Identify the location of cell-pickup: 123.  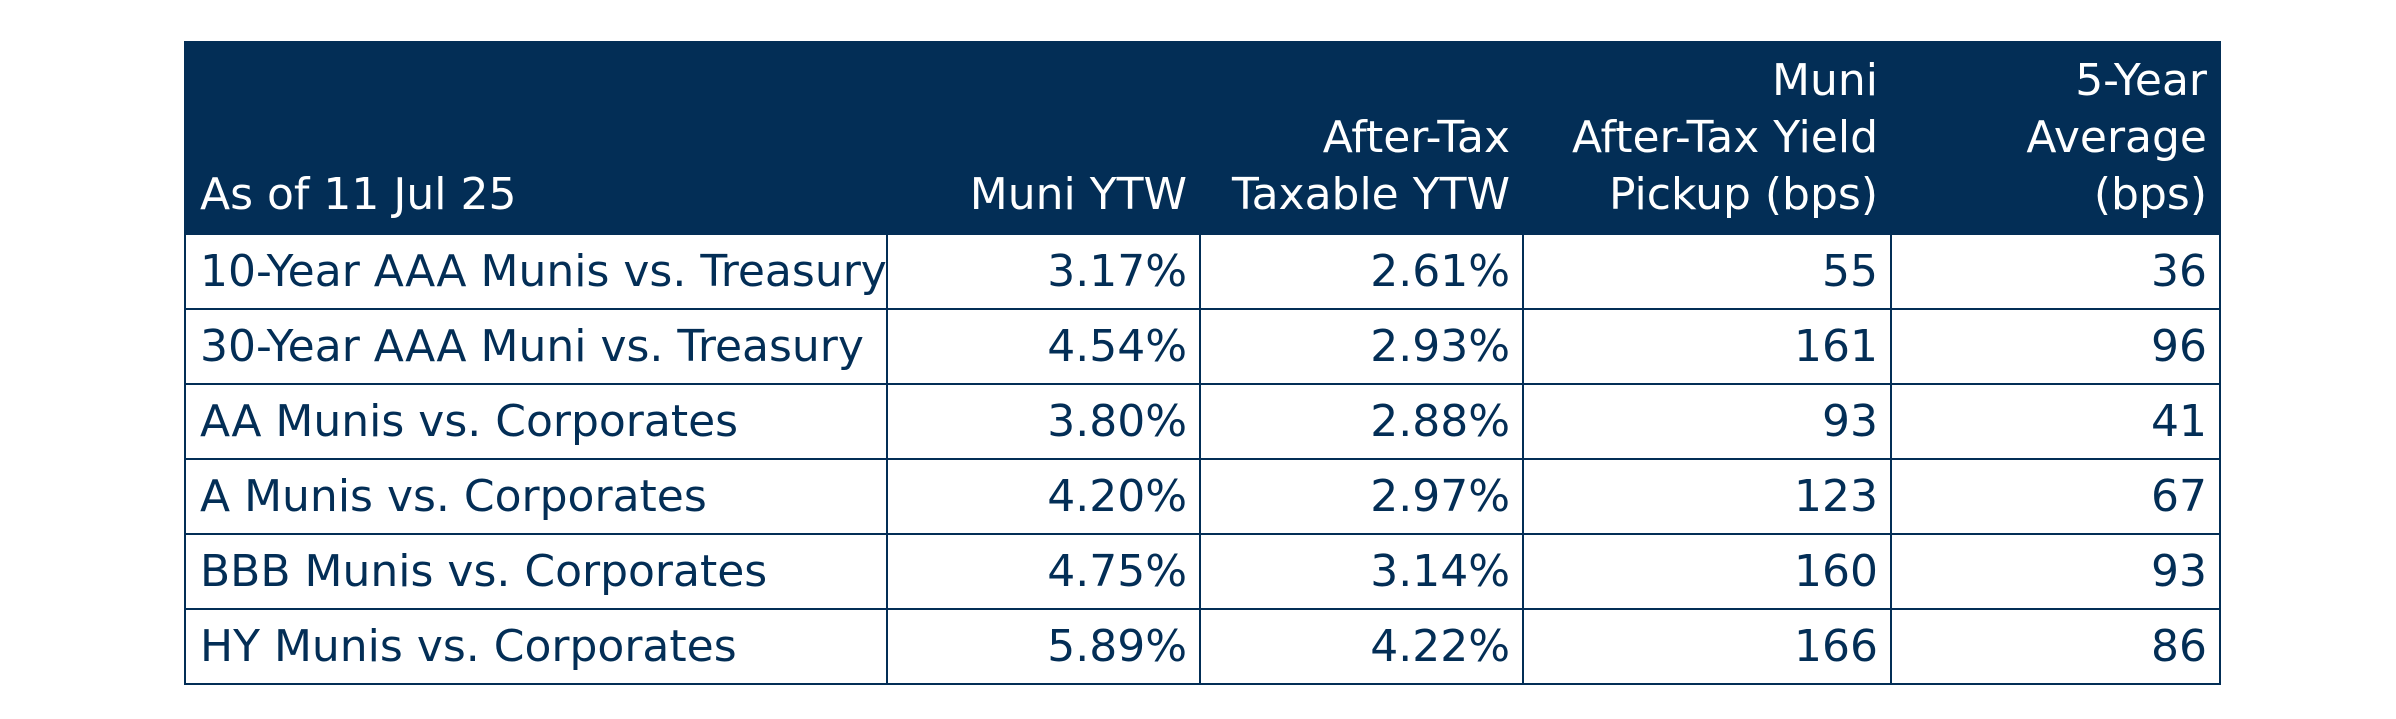
(1707, 496).